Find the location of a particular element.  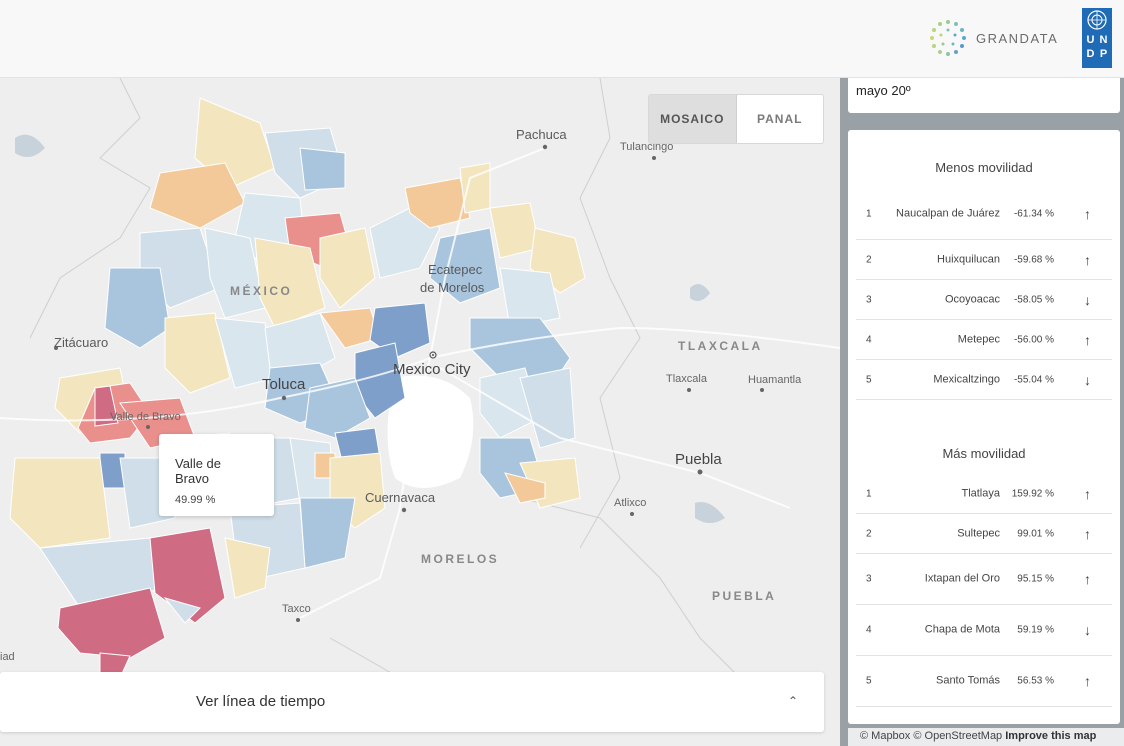

chevron-up-icon: ⌃ is located at coordinates (793, 701).